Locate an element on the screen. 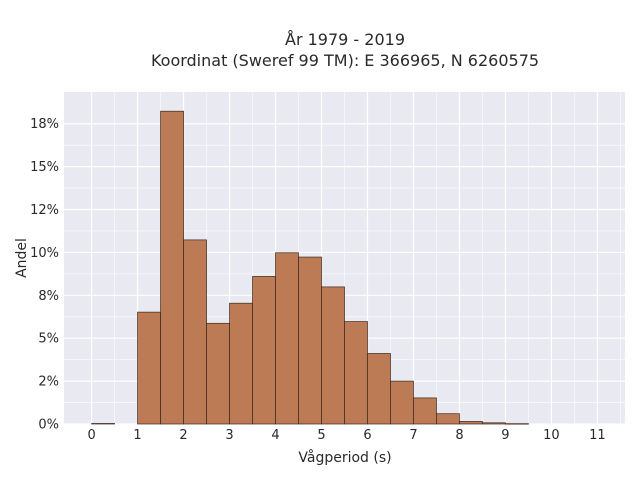 This screenshot has width=640, height=480. x-tick-label: 5 is located at coordinates (321, 435).